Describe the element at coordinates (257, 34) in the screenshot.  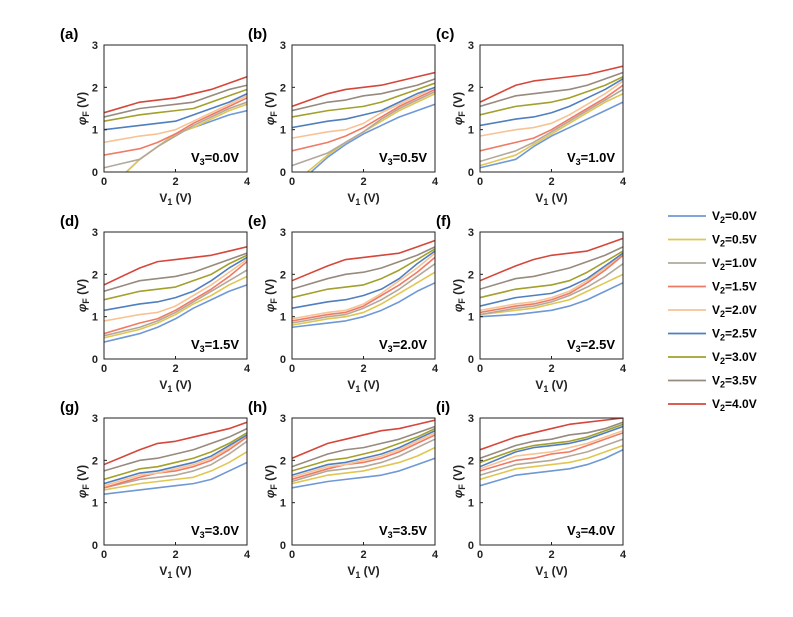
I see `panel-label: (b)` at that location.